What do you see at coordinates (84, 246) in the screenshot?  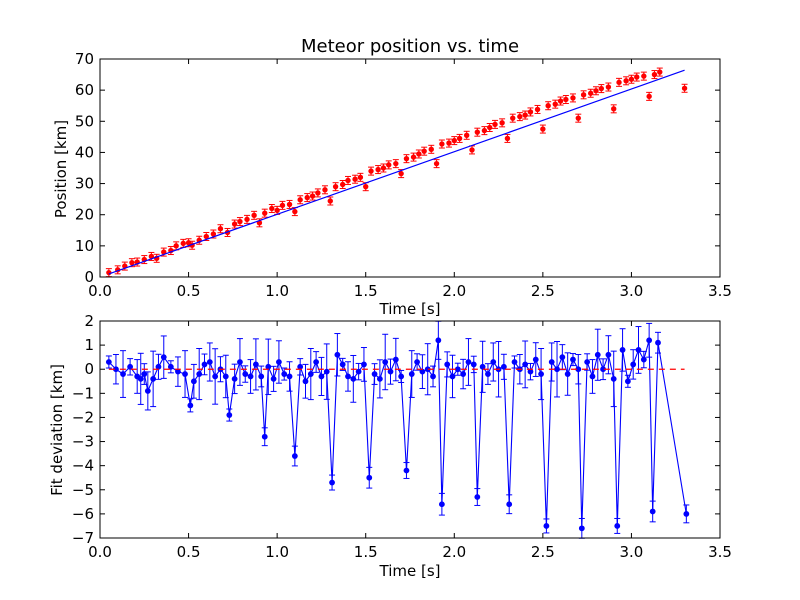 I see `y-tick-label: 10` at bounding box center [84, 246].